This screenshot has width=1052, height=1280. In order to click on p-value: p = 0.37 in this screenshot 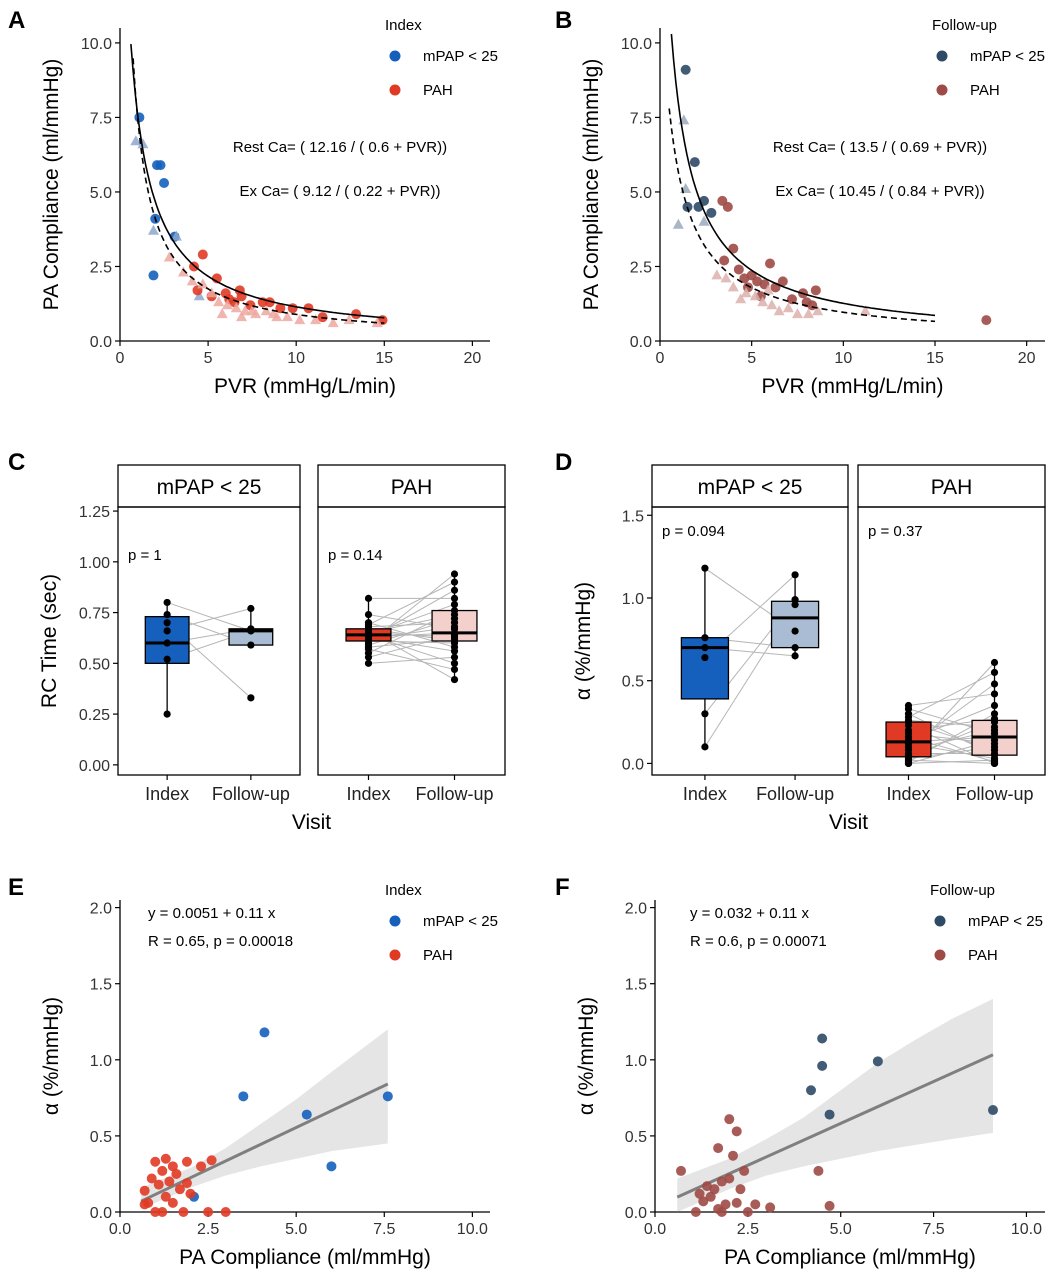, I will do `click(895, 531)`.